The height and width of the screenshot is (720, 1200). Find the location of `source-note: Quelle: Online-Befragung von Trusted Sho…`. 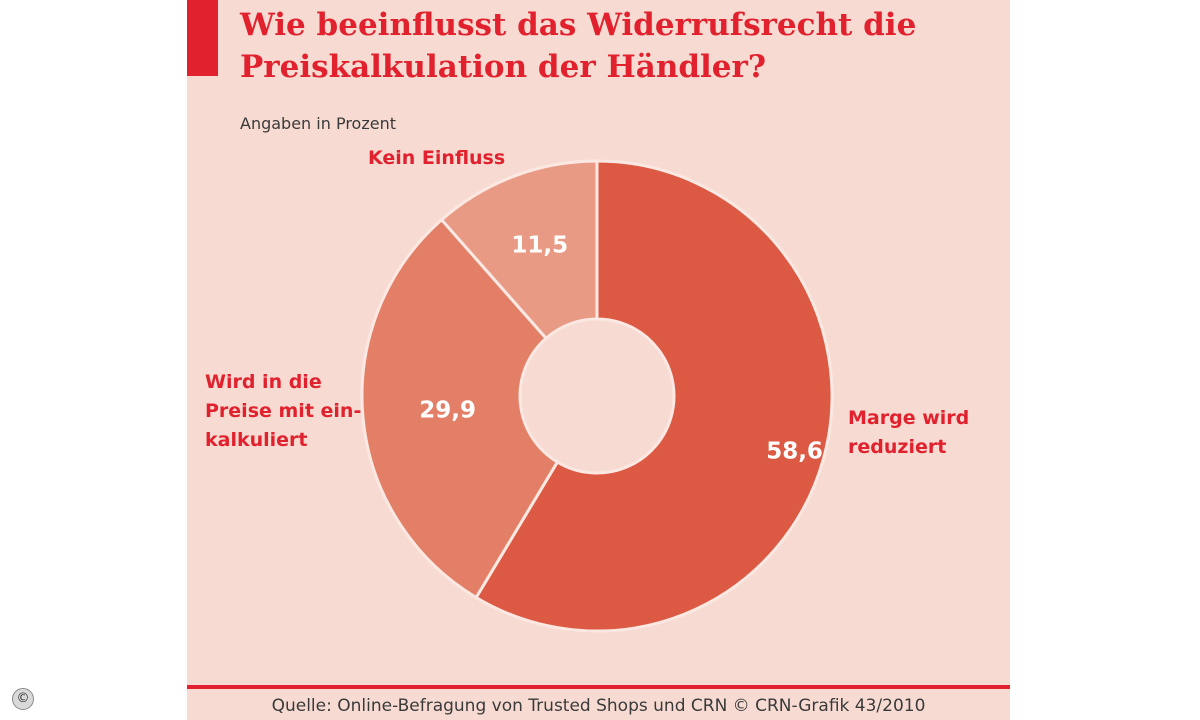

source-note: Quelle: Online-Befragung von Trusted Sho… is located at coordinates (598, 706).